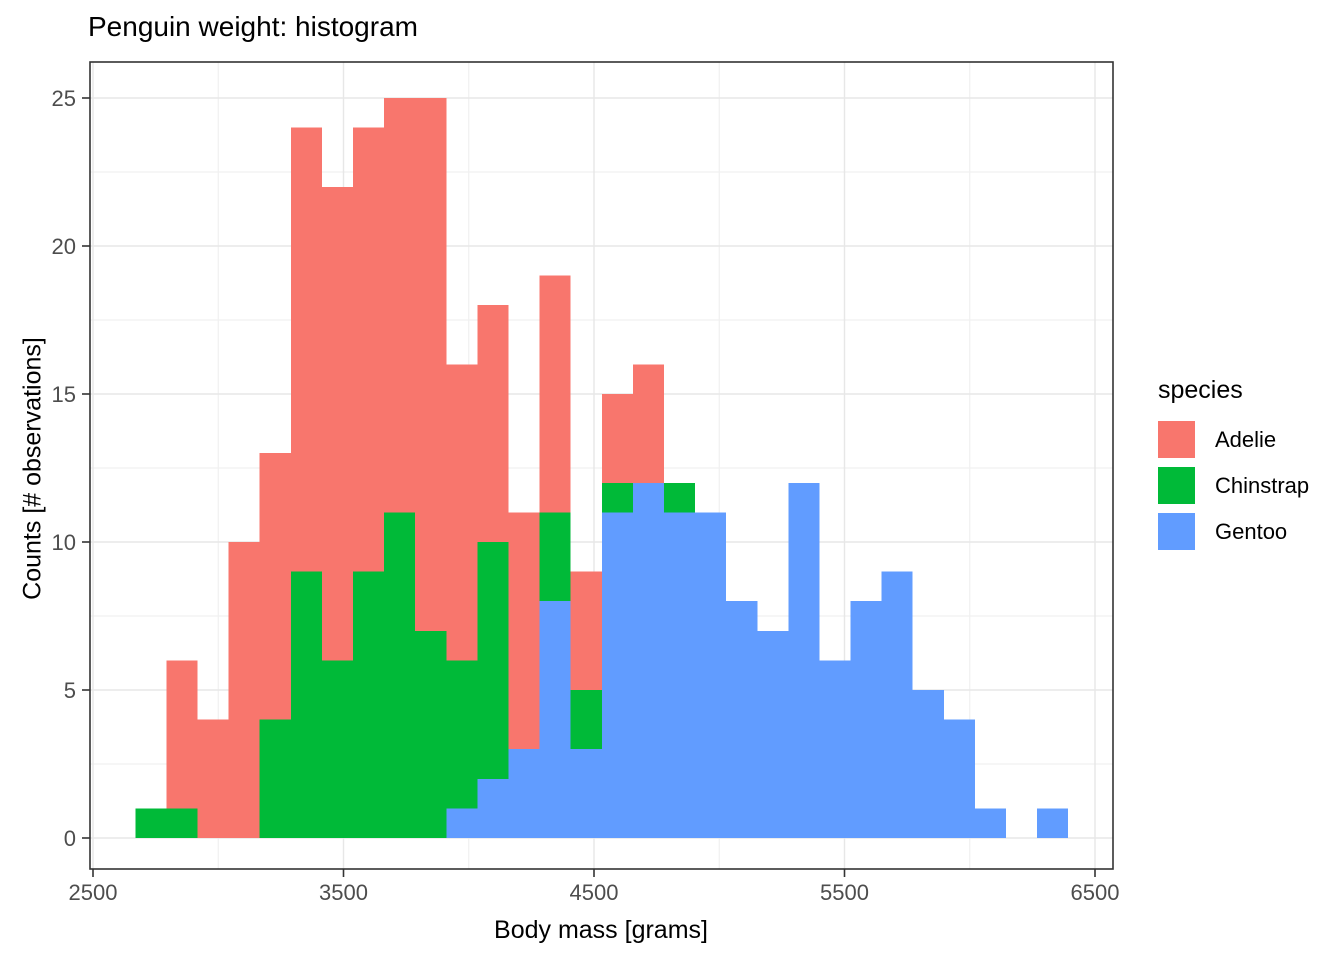  Describe the element at coordinates (1246, 439) in the screenshot. I see `legend-label: Adelie` at that location.